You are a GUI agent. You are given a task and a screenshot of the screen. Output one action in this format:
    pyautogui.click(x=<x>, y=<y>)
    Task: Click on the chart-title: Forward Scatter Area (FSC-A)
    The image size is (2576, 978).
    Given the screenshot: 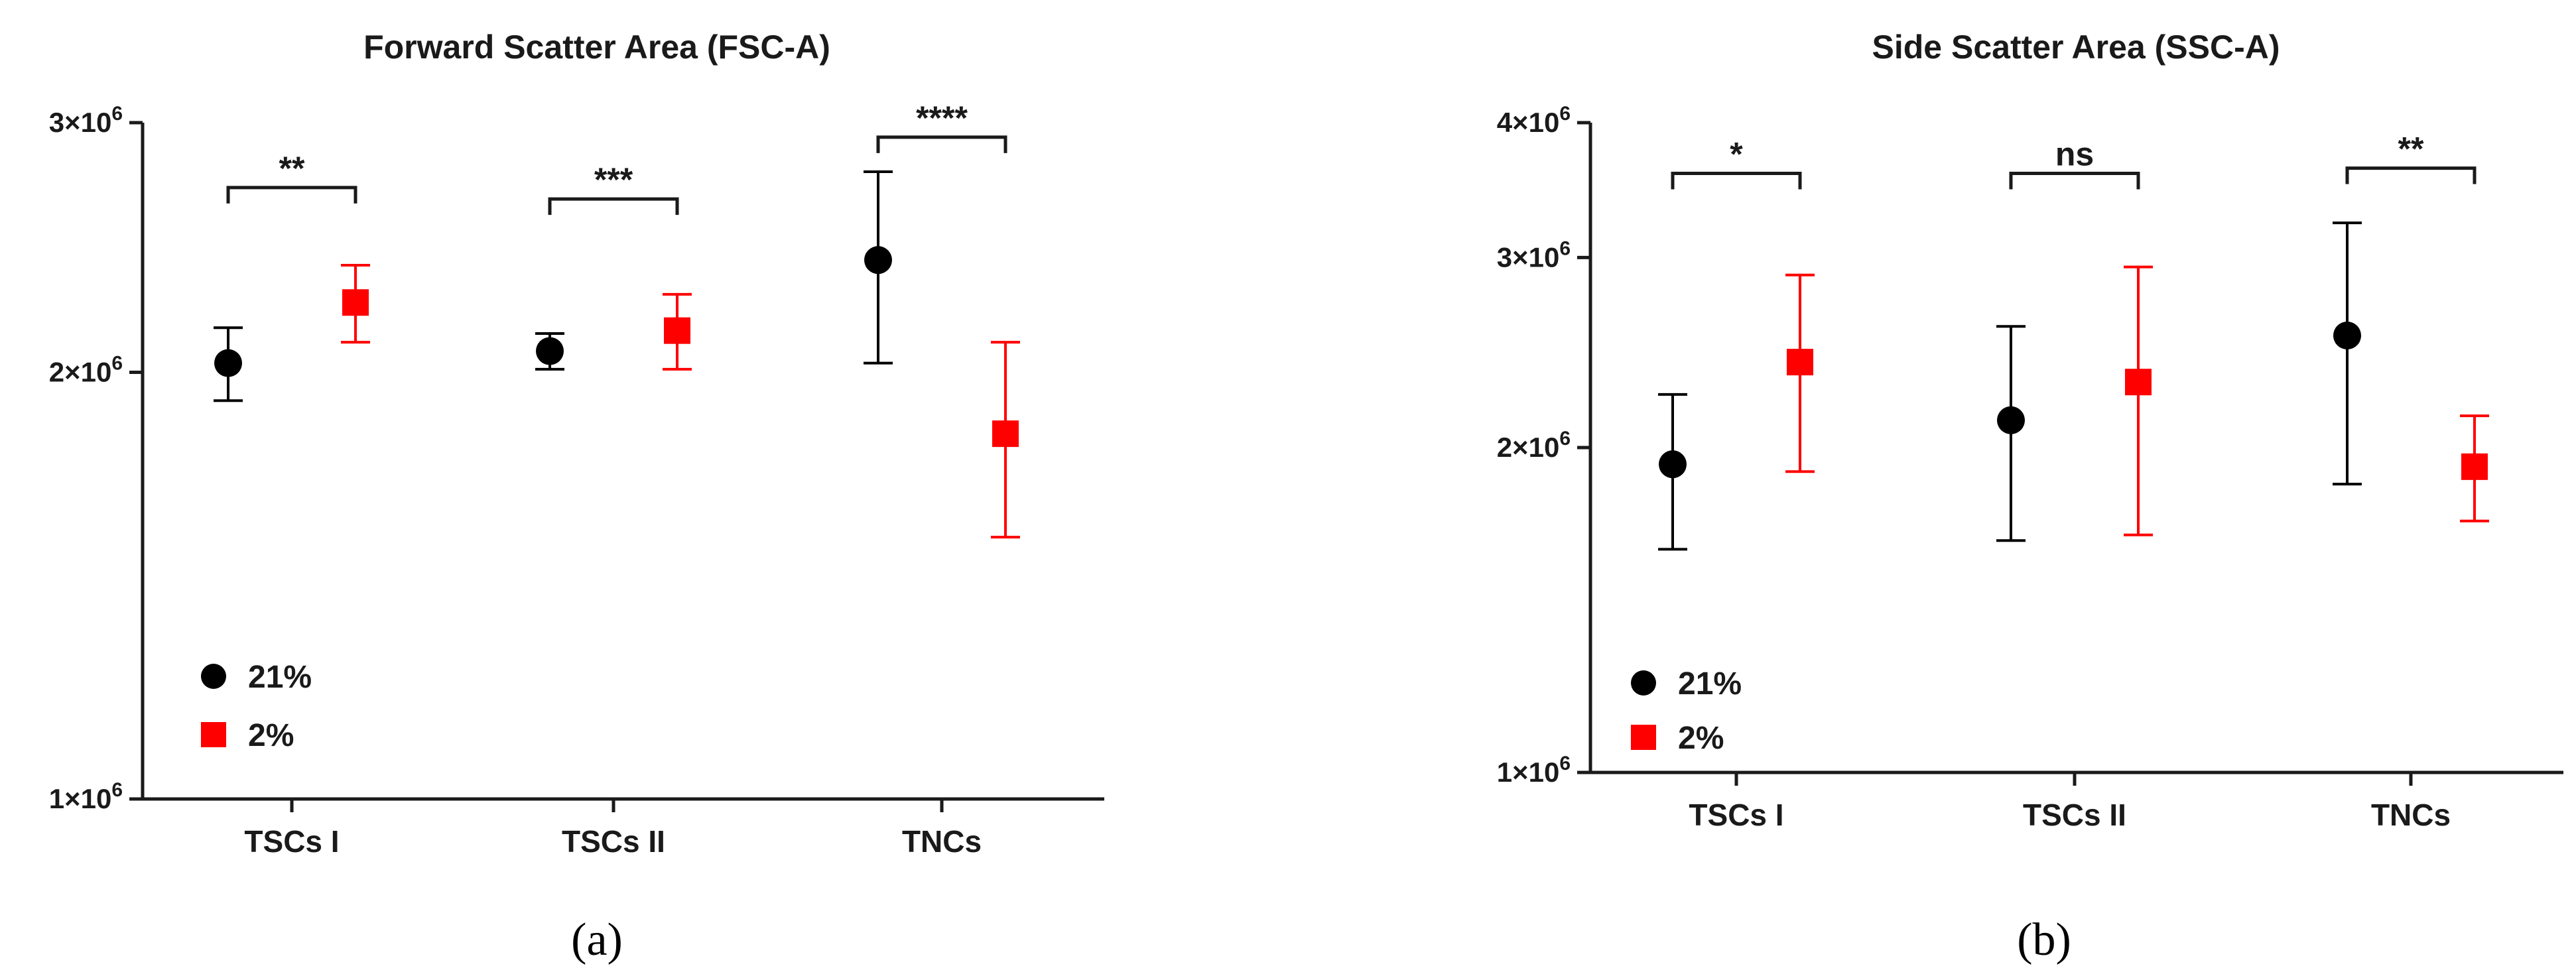 What is the action you would take?
    pyautogui.click(x=597, y=47)
    